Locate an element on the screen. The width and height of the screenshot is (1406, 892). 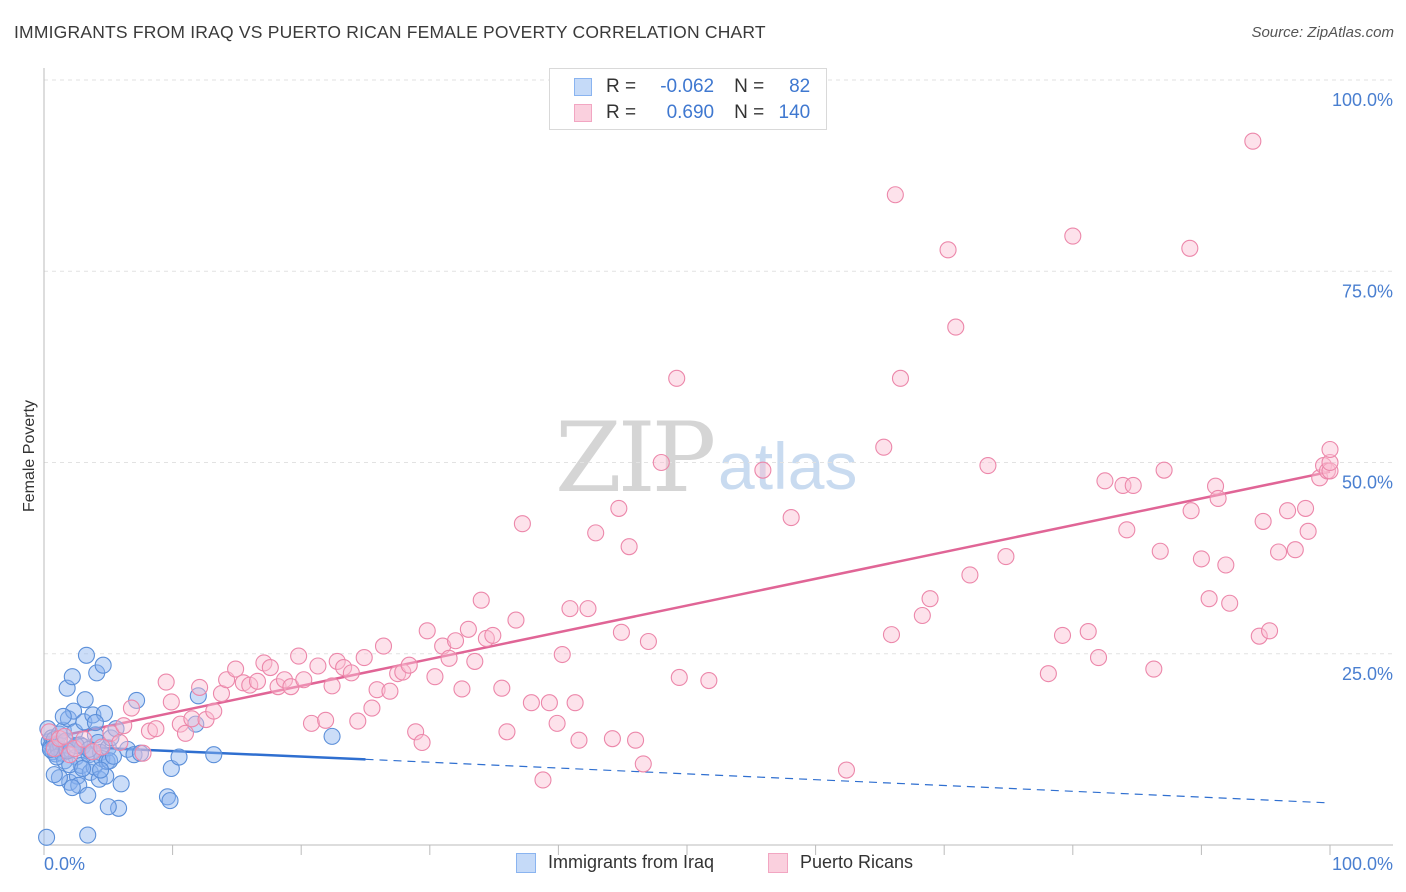
y-tick-label: 50.0% is located at coordinates (1367, 483).